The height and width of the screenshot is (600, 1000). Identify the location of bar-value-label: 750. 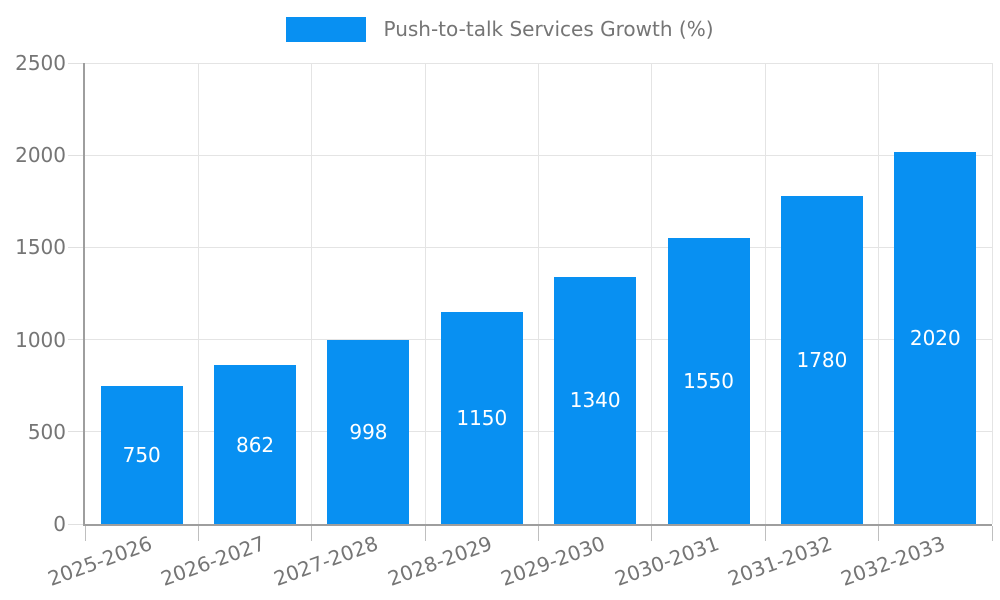
(141, 454).